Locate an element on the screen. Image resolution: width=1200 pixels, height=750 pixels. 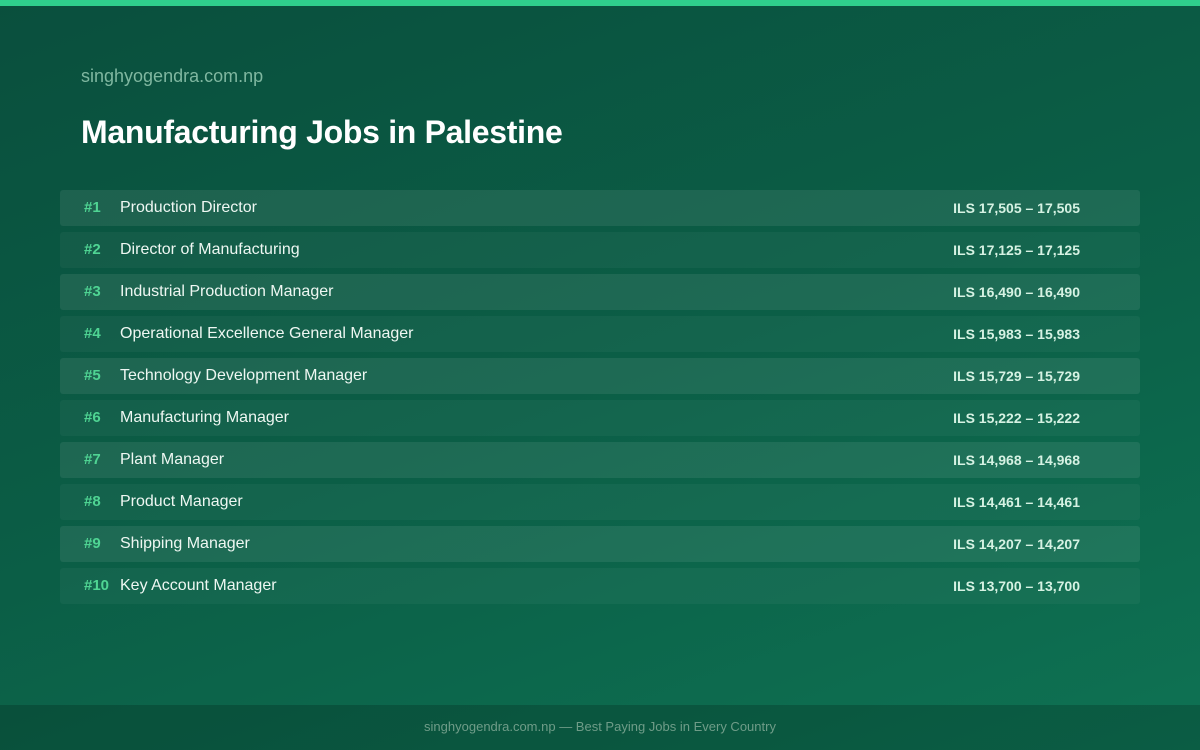
job-title: Product Manager is located at coordinates (181, 501).